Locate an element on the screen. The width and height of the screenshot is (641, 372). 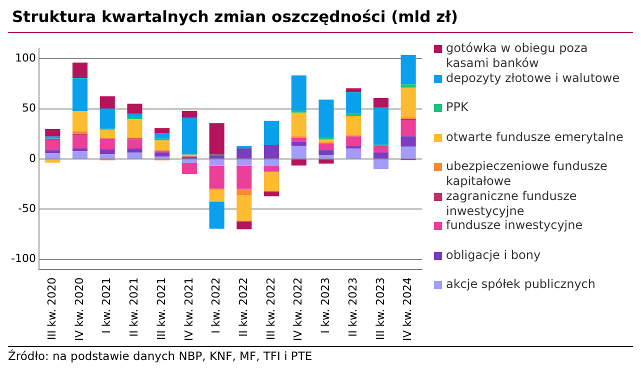
x-tick-label: II kw. 2023 is located at coordinates (353, 307).